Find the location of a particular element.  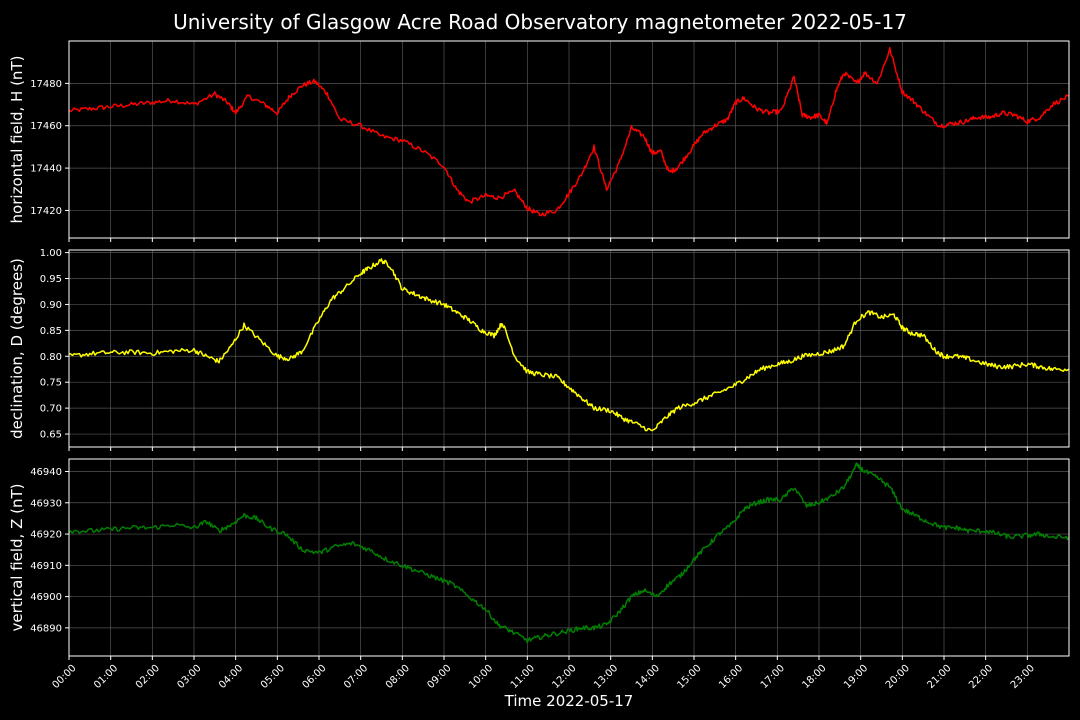

x-tick-label: 18:00 is located at coordinates (814, 677).